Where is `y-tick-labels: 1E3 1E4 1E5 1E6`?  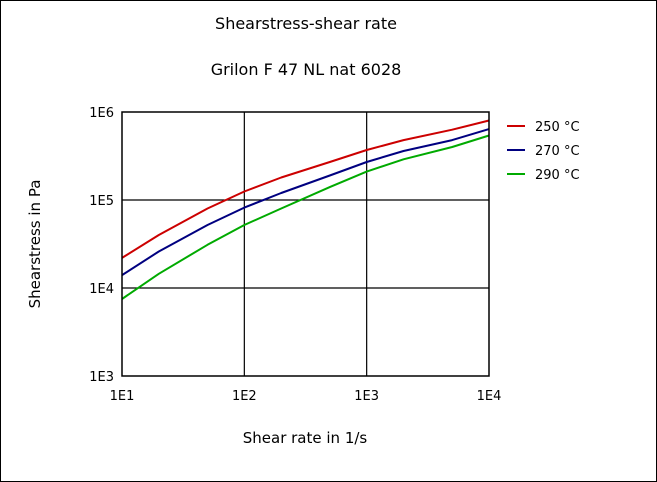 y-tick-labels: 1E3 1E4 1E5 1E6 is located at coordinates (101, 245).